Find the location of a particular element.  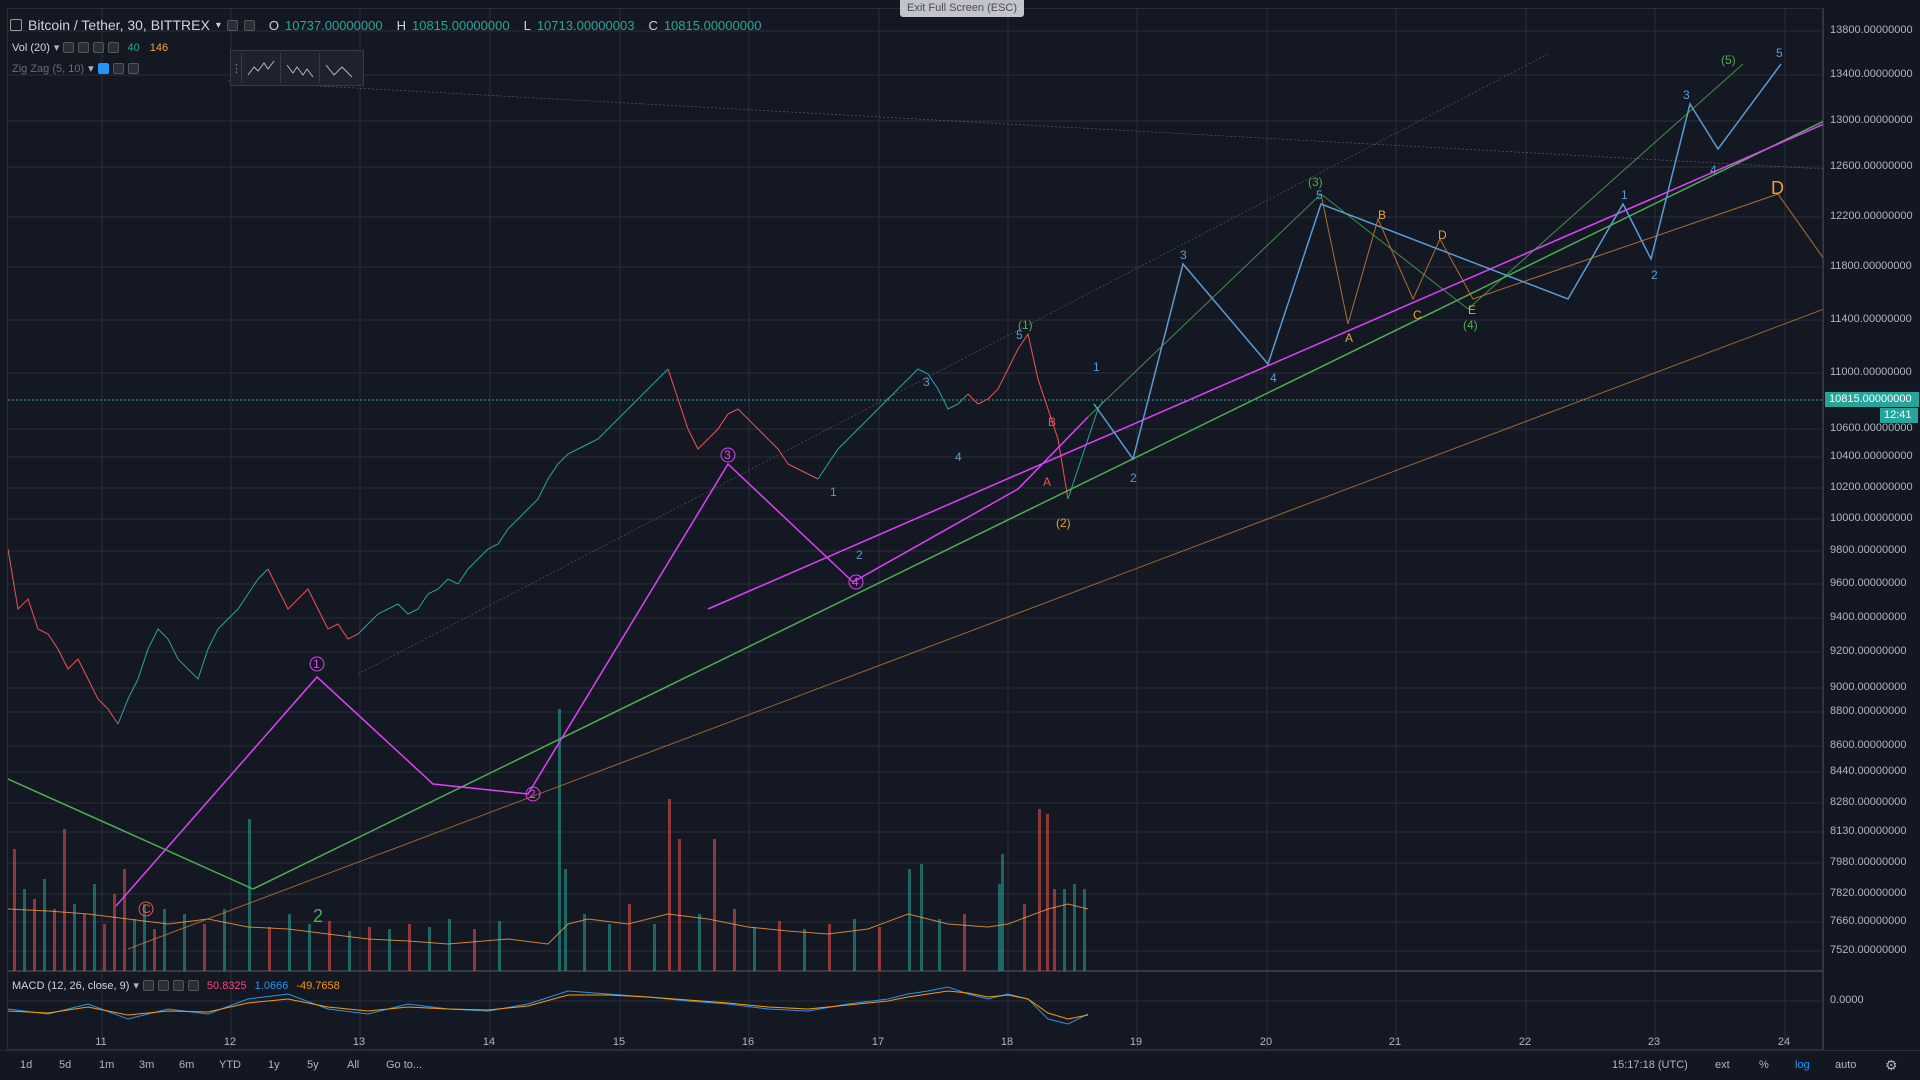

price-tick: 8800.00000000 is located at coordinates (1868, 711).